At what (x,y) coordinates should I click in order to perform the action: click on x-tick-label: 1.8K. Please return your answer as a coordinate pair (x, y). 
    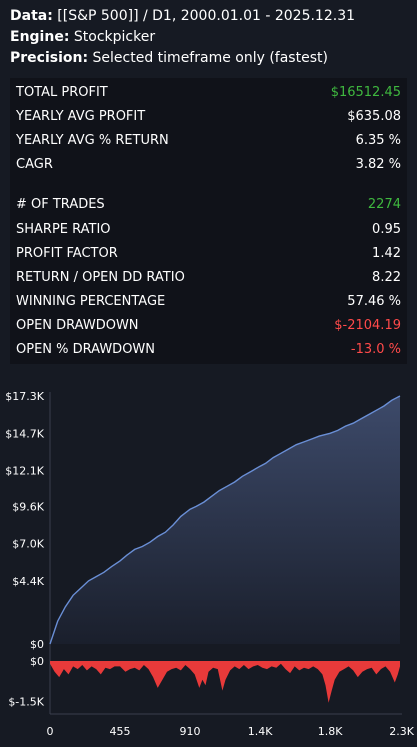
    Looking at the image, I should click on (330, 731).